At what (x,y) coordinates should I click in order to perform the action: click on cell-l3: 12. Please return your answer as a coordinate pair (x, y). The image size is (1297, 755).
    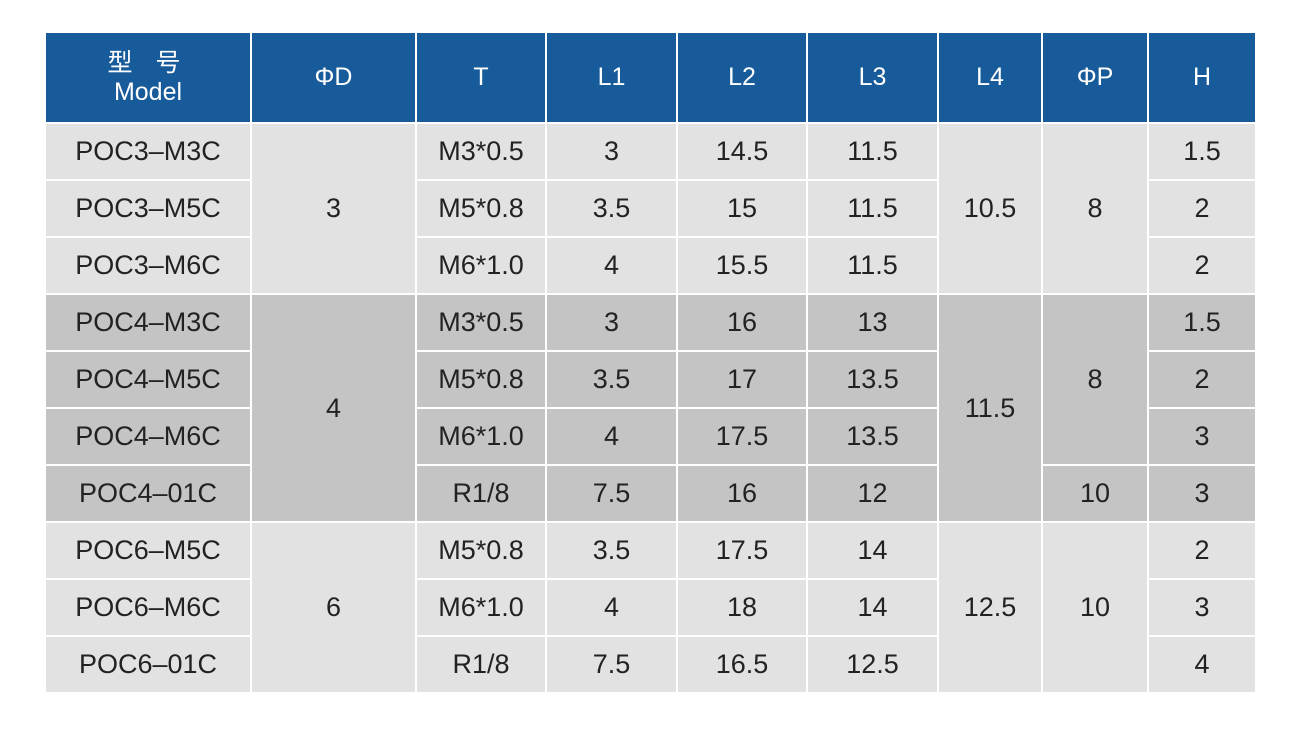
    Looking at the image, I should click on (872, 493).